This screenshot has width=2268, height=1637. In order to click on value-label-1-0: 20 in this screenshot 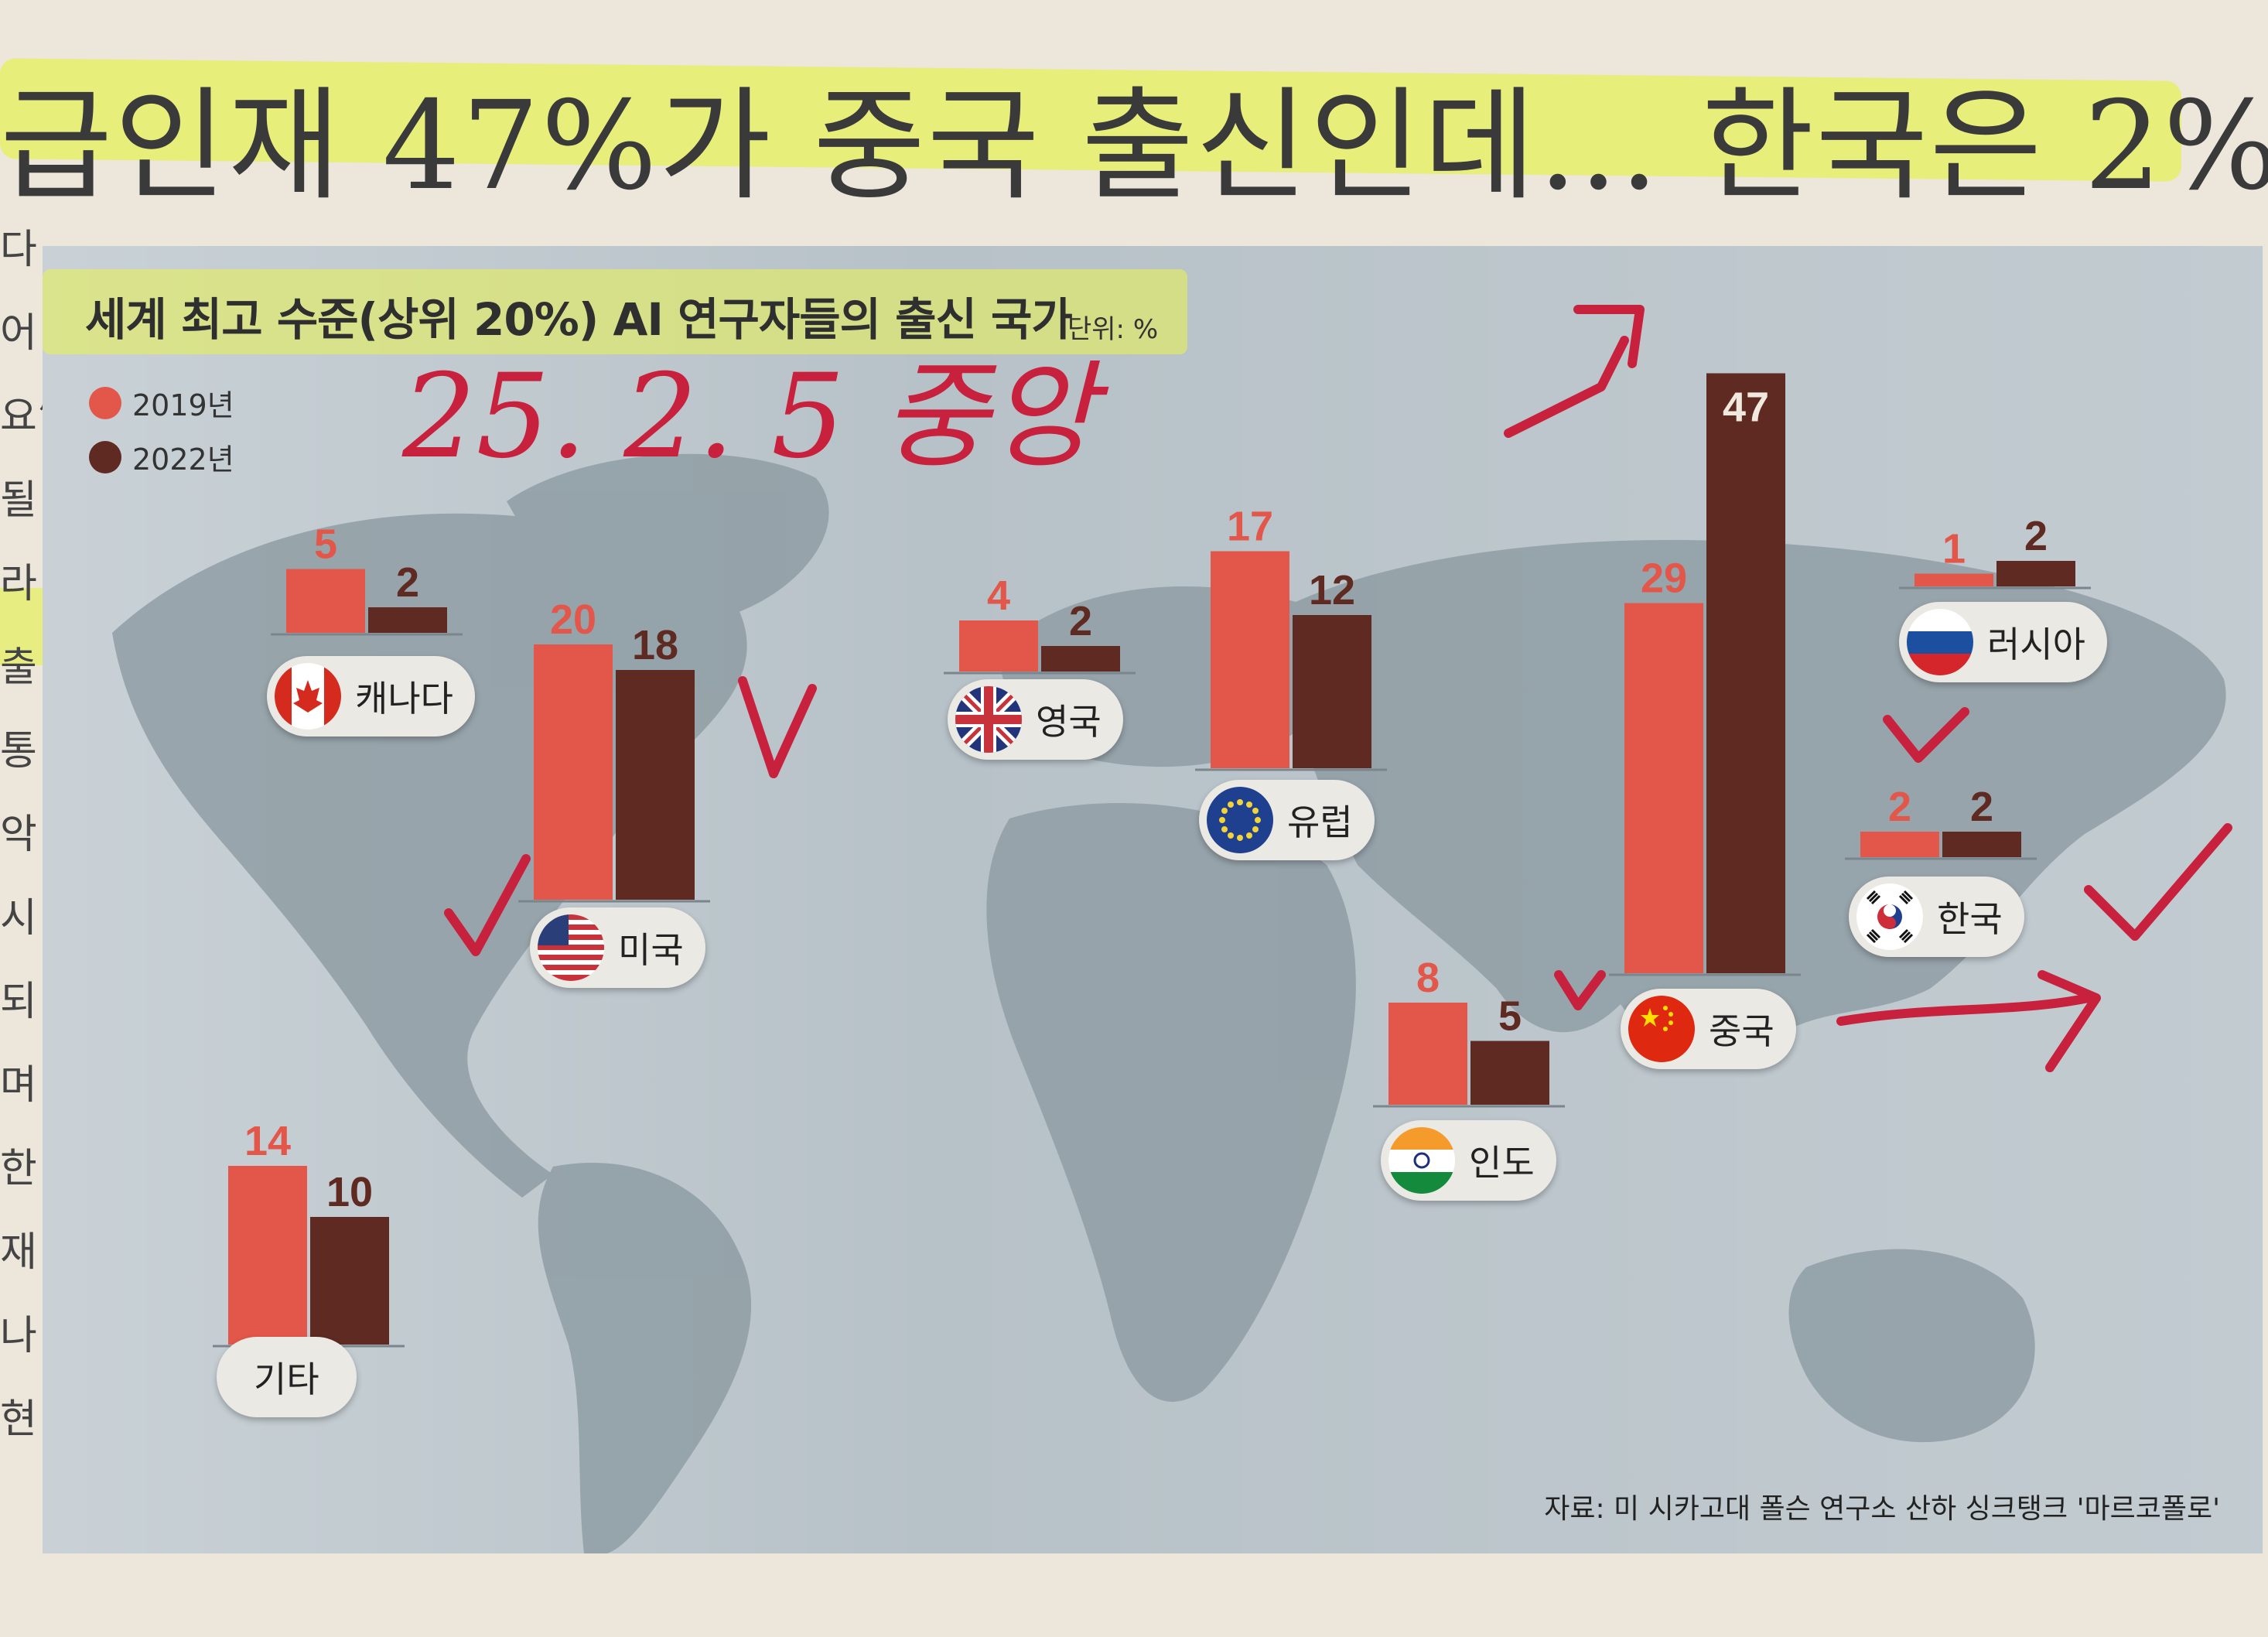, I will do `click(573, 619)`.